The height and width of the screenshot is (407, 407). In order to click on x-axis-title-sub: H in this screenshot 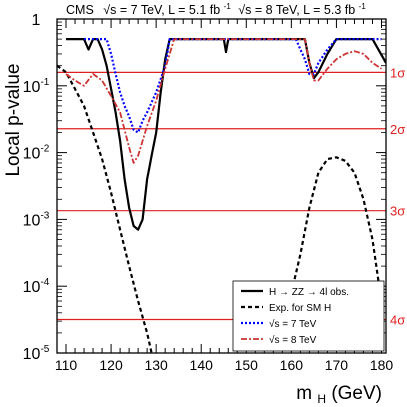, I will do `click(321, 399)`.